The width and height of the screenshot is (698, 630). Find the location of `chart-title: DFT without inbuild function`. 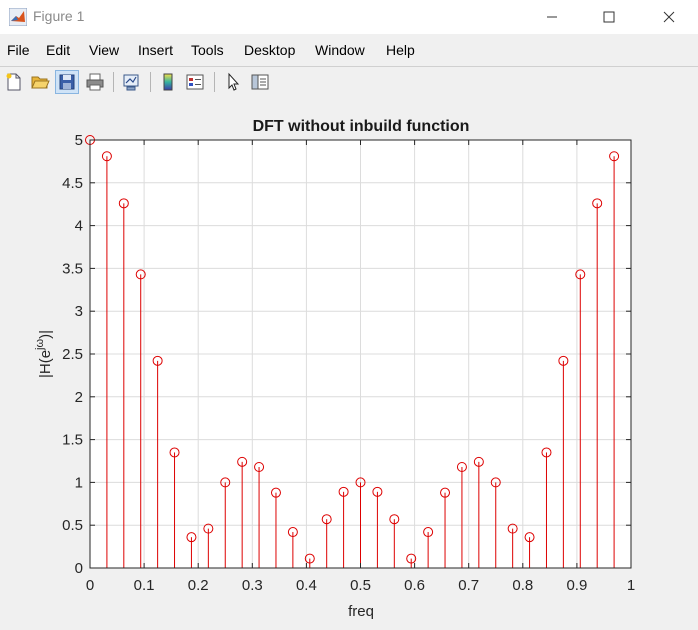

chart-title: DFT without inbuild function is located at coordinates (361, 126).